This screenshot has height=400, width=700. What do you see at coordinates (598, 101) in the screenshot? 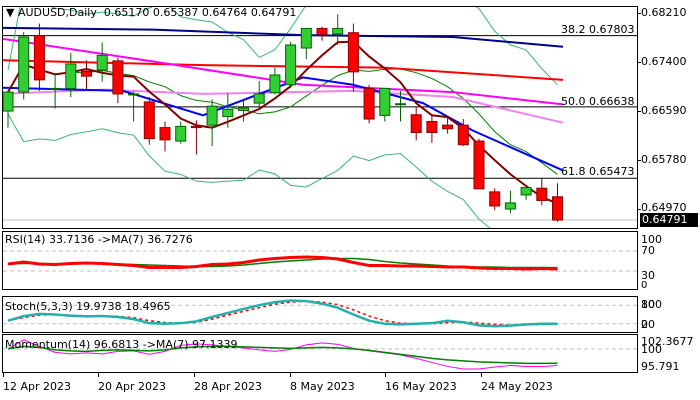
I see `fib-label-500: 50.0 0.66638` at bounding box center [598, 101].